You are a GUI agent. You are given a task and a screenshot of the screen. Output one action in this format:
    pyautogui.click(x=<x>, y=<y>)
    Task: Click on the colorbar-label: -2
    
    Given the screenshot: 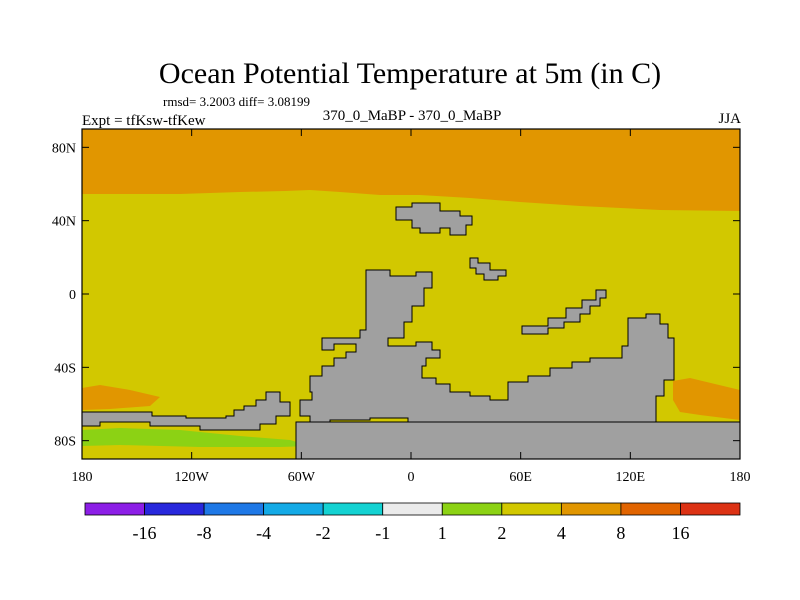 What is the action you would take?
    pyautogui.click(x=323, y=533)
    